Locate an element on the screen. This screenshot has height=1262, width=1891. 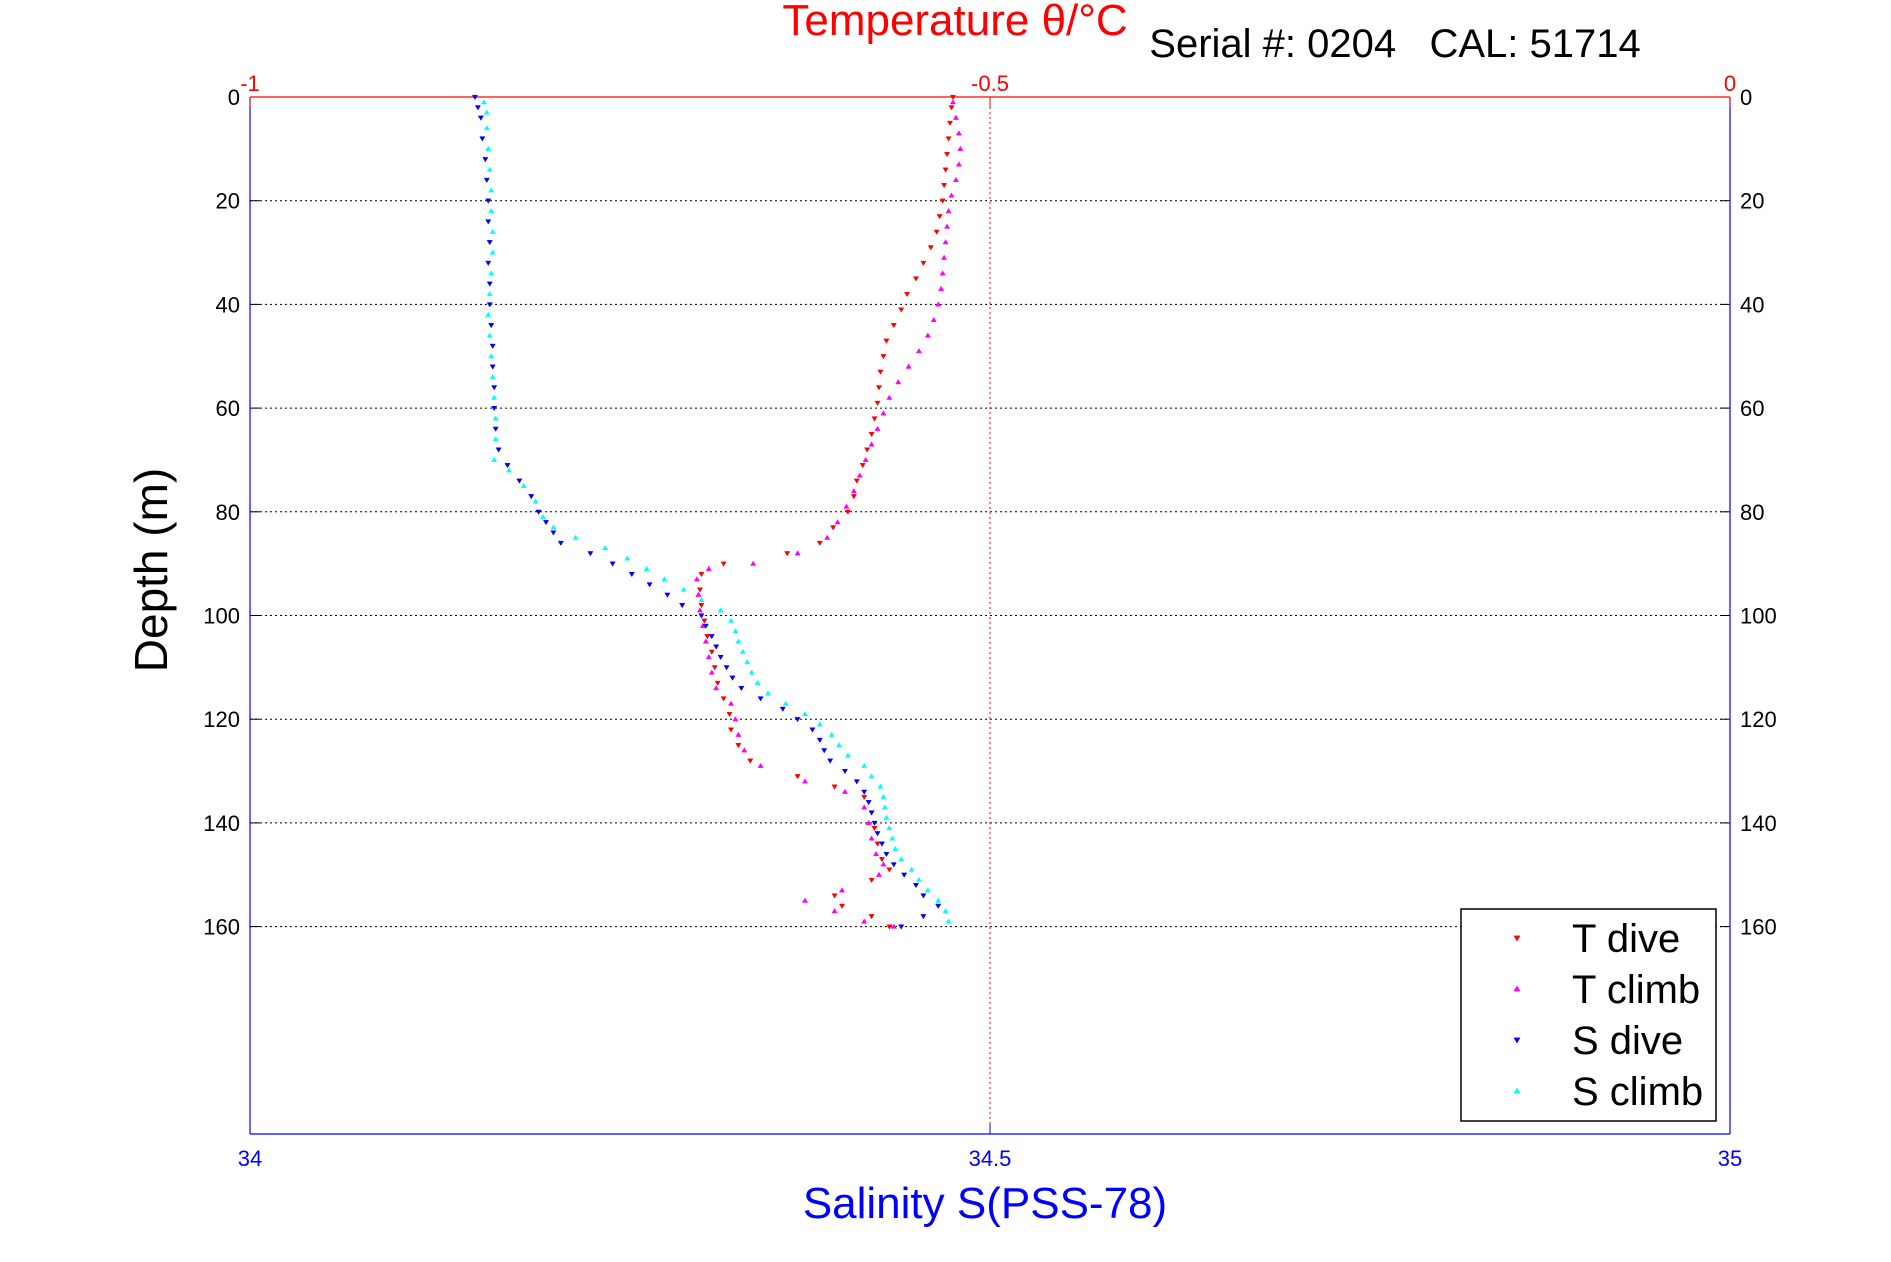
legend-label: S climb is located at coordinates (1637, 1092).